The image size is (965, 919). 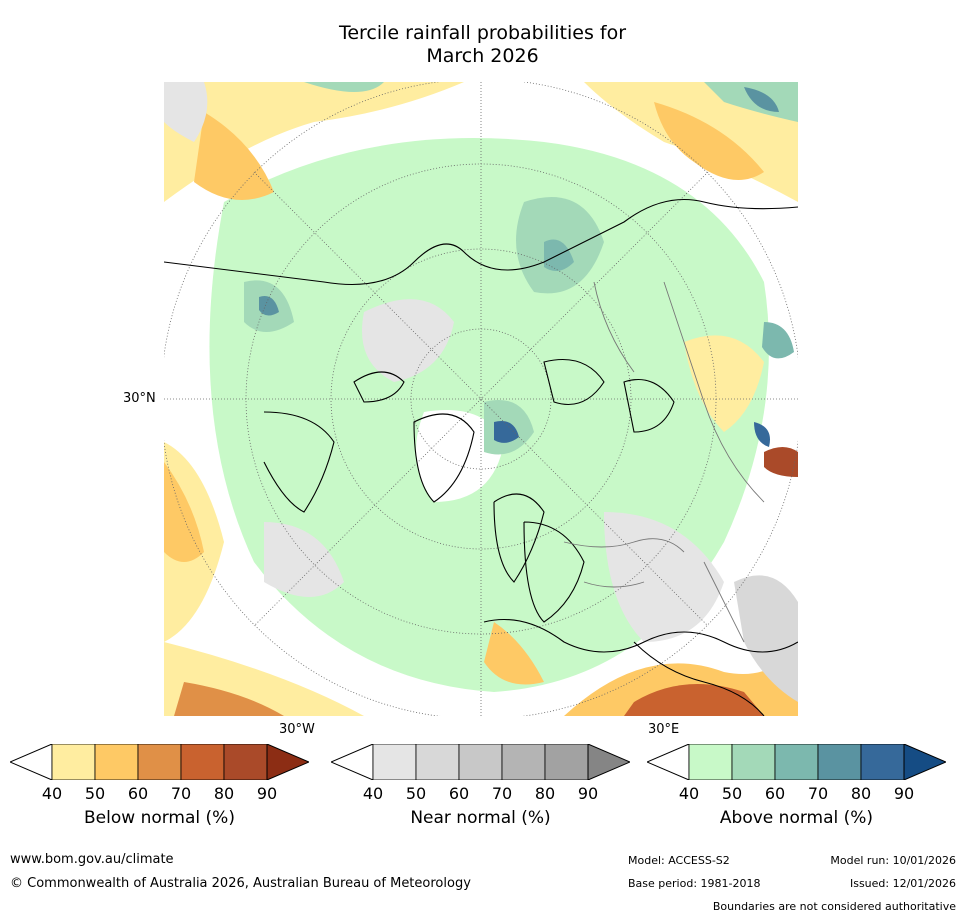 I want to click on latitude-label-30n: 30°N, so click(x=139, y=398).